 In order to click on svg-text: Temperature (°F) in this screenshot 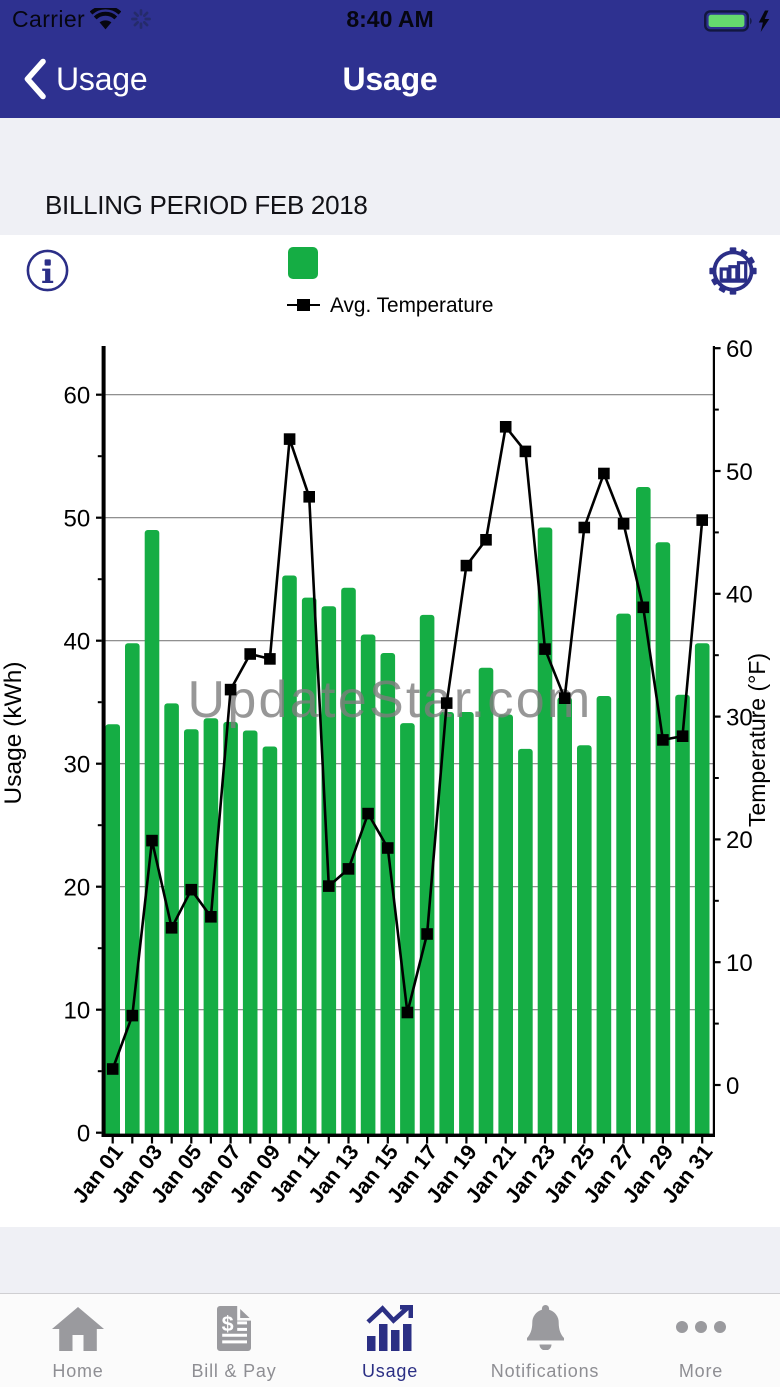, I will do `click(757, 740)`.